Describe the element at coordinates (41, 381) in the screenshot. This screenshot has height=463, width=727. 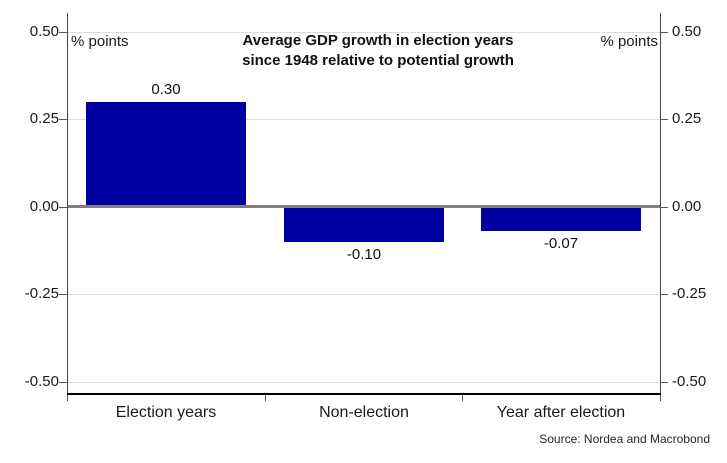
I see `y-tick-label-left: -0.50` at that location.